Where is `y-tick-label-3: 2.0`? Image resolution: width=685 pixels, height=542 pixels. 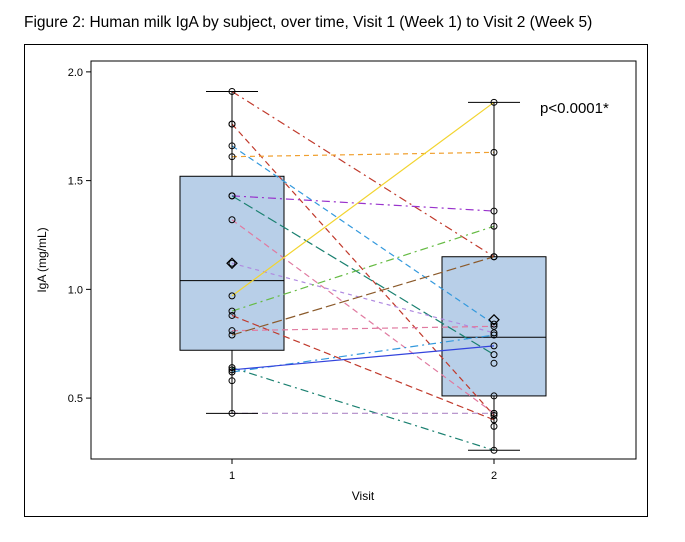 y-tick-label-3: 2.0 is located at coordinates (75, 73).